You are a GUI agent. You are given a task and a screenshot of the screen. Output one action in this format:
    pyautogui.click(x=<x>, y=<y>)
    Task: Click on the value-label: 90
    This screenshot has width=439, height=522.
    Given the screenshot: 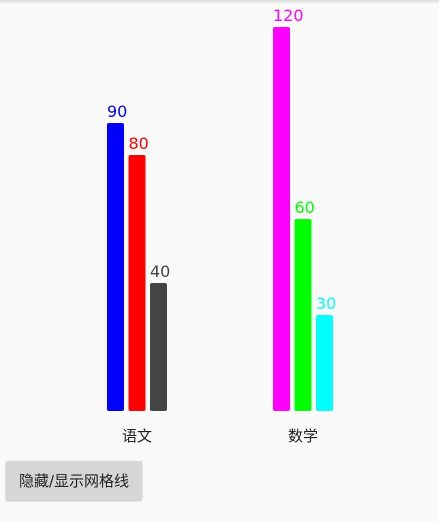 What is the action you would take?
    pyautogui.click(x=117, y=111)
    